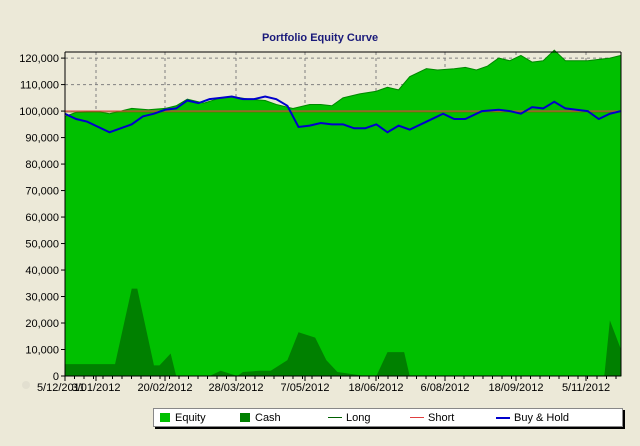 The image size is (640, 446). I want to click on short-line-icon, so click(417, 417).